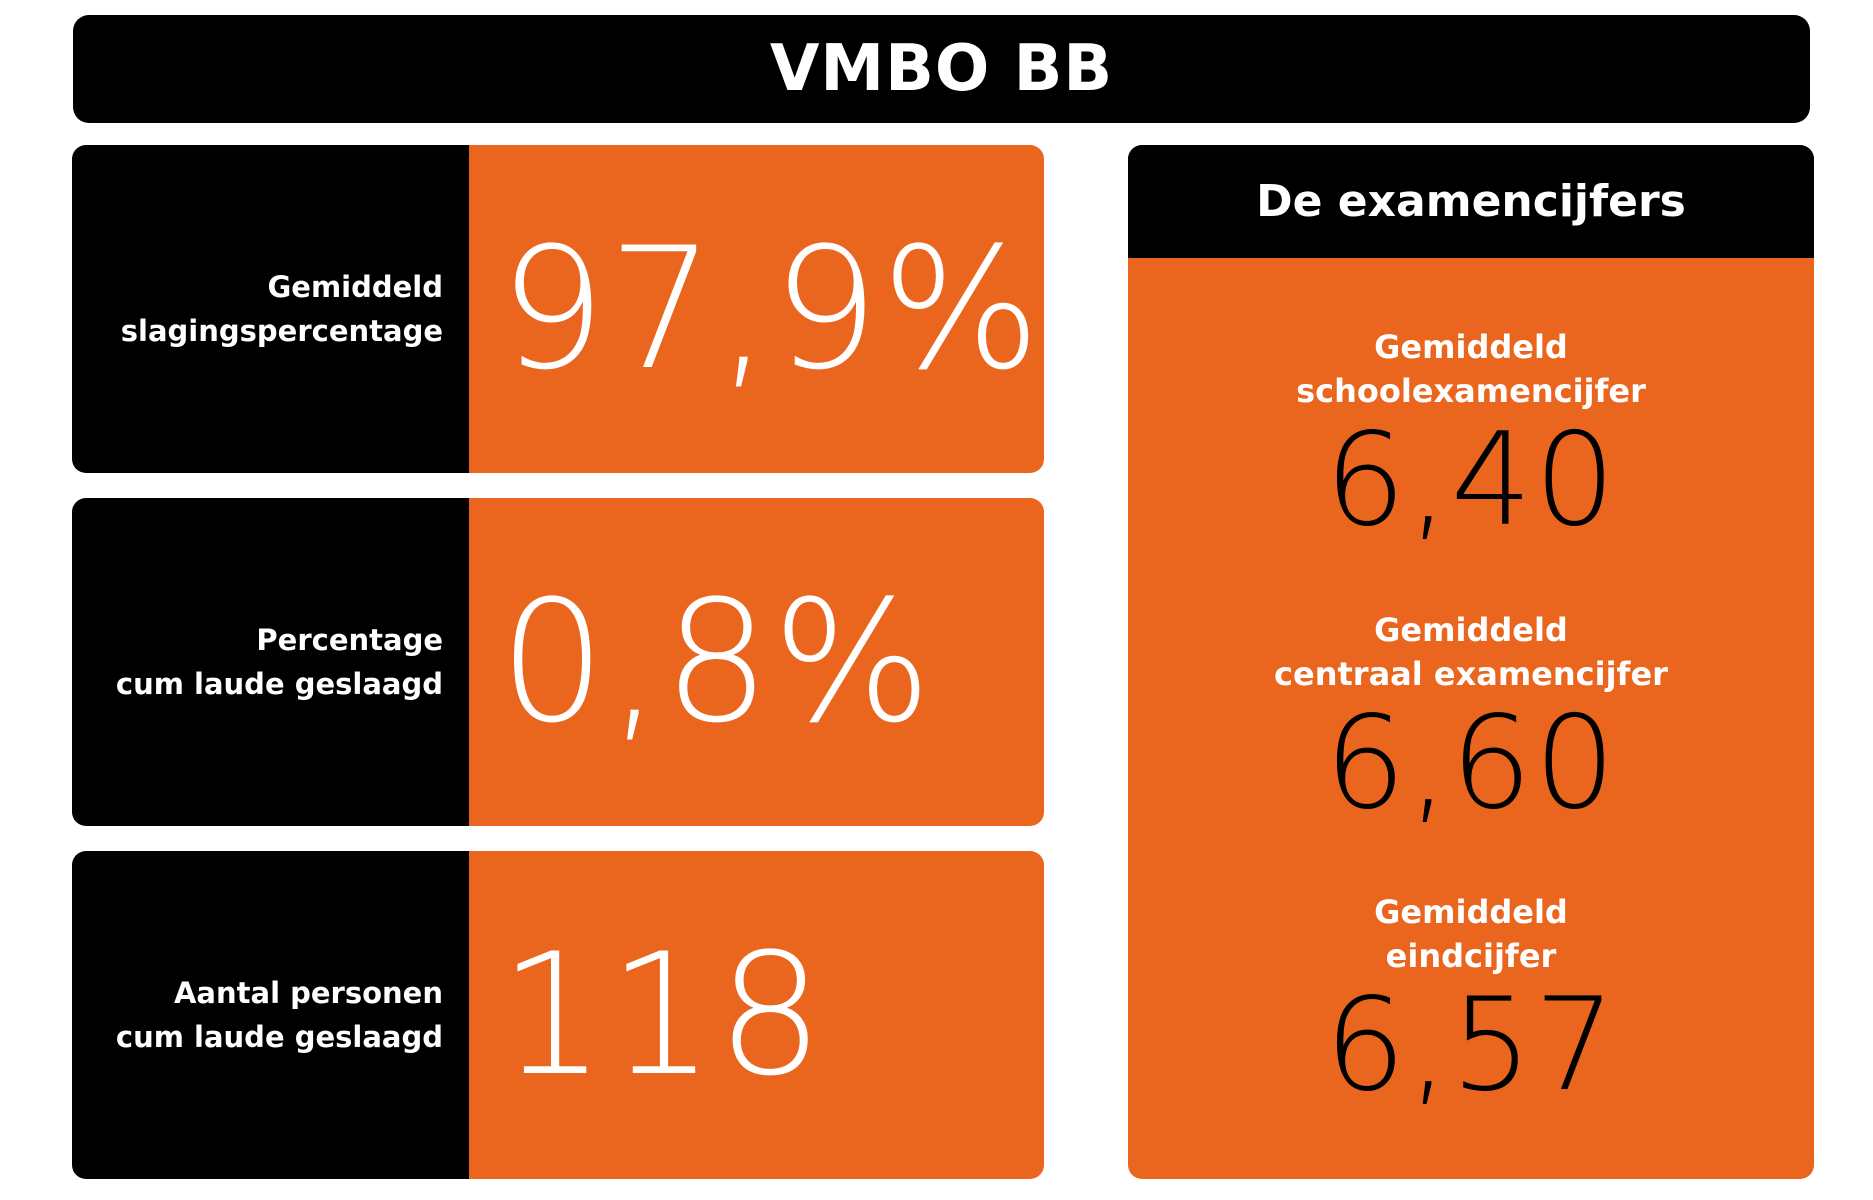 The width and height of the screenshot is (1873, 1200). Describe the element at coordinates (279, 1015) in the screenshot. I see `stat-label: Aantal personen cum laude geslaagd` at that location.